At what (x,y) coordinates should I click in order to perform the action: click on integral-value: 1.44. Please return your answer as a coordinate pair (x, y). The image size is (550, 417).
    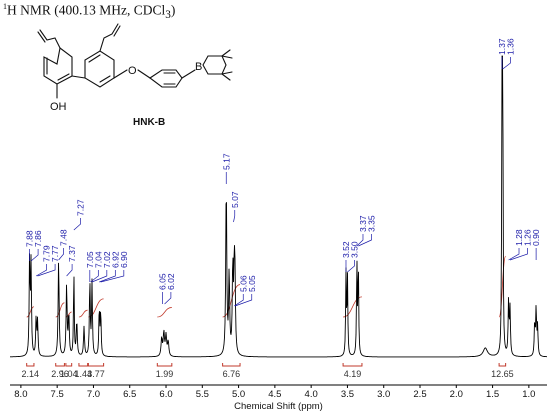
    Looking at the image, I should click on (84, 374).